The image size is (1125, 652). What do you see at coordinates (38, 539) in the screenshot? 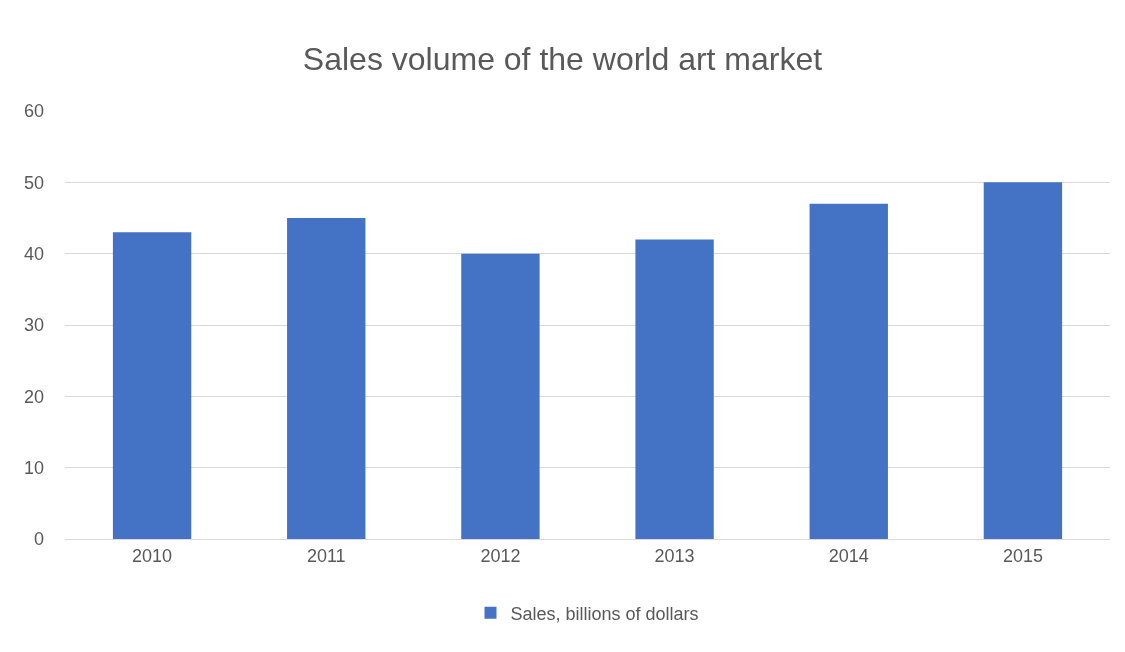
I see `y-tick-label: 0` at bounding box center [38, 539].